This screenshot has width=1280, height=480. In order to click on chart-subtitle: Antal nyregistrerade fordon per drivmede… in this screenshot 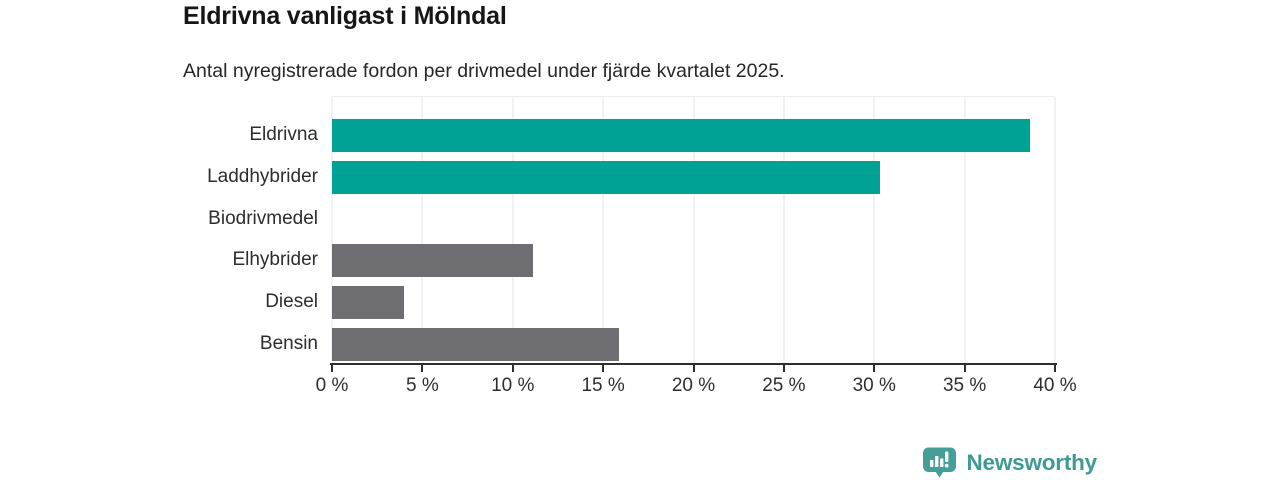, I will do `click(484, 71)`.